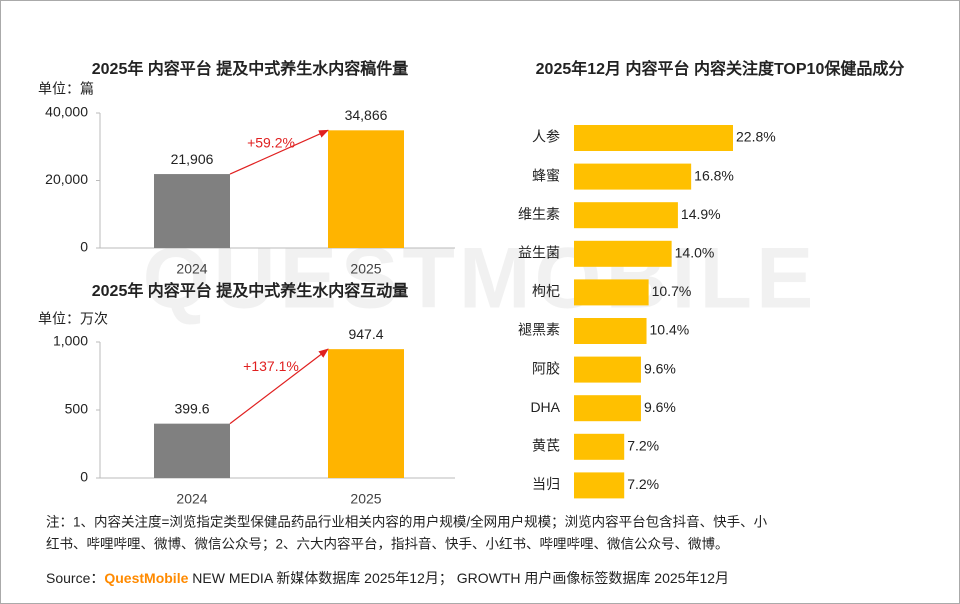 Image resolution: width=960 pixels, height=604 pixels. I want to click on value-label: 10.4%, so click(670, 330).